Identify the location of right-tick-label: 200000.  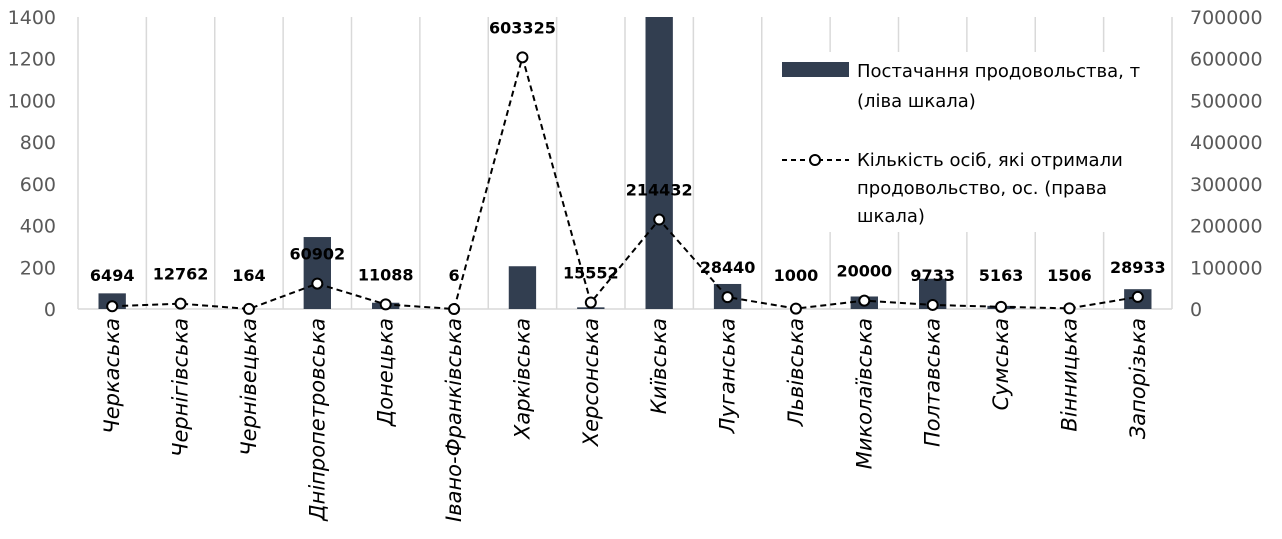
(1226, 227).